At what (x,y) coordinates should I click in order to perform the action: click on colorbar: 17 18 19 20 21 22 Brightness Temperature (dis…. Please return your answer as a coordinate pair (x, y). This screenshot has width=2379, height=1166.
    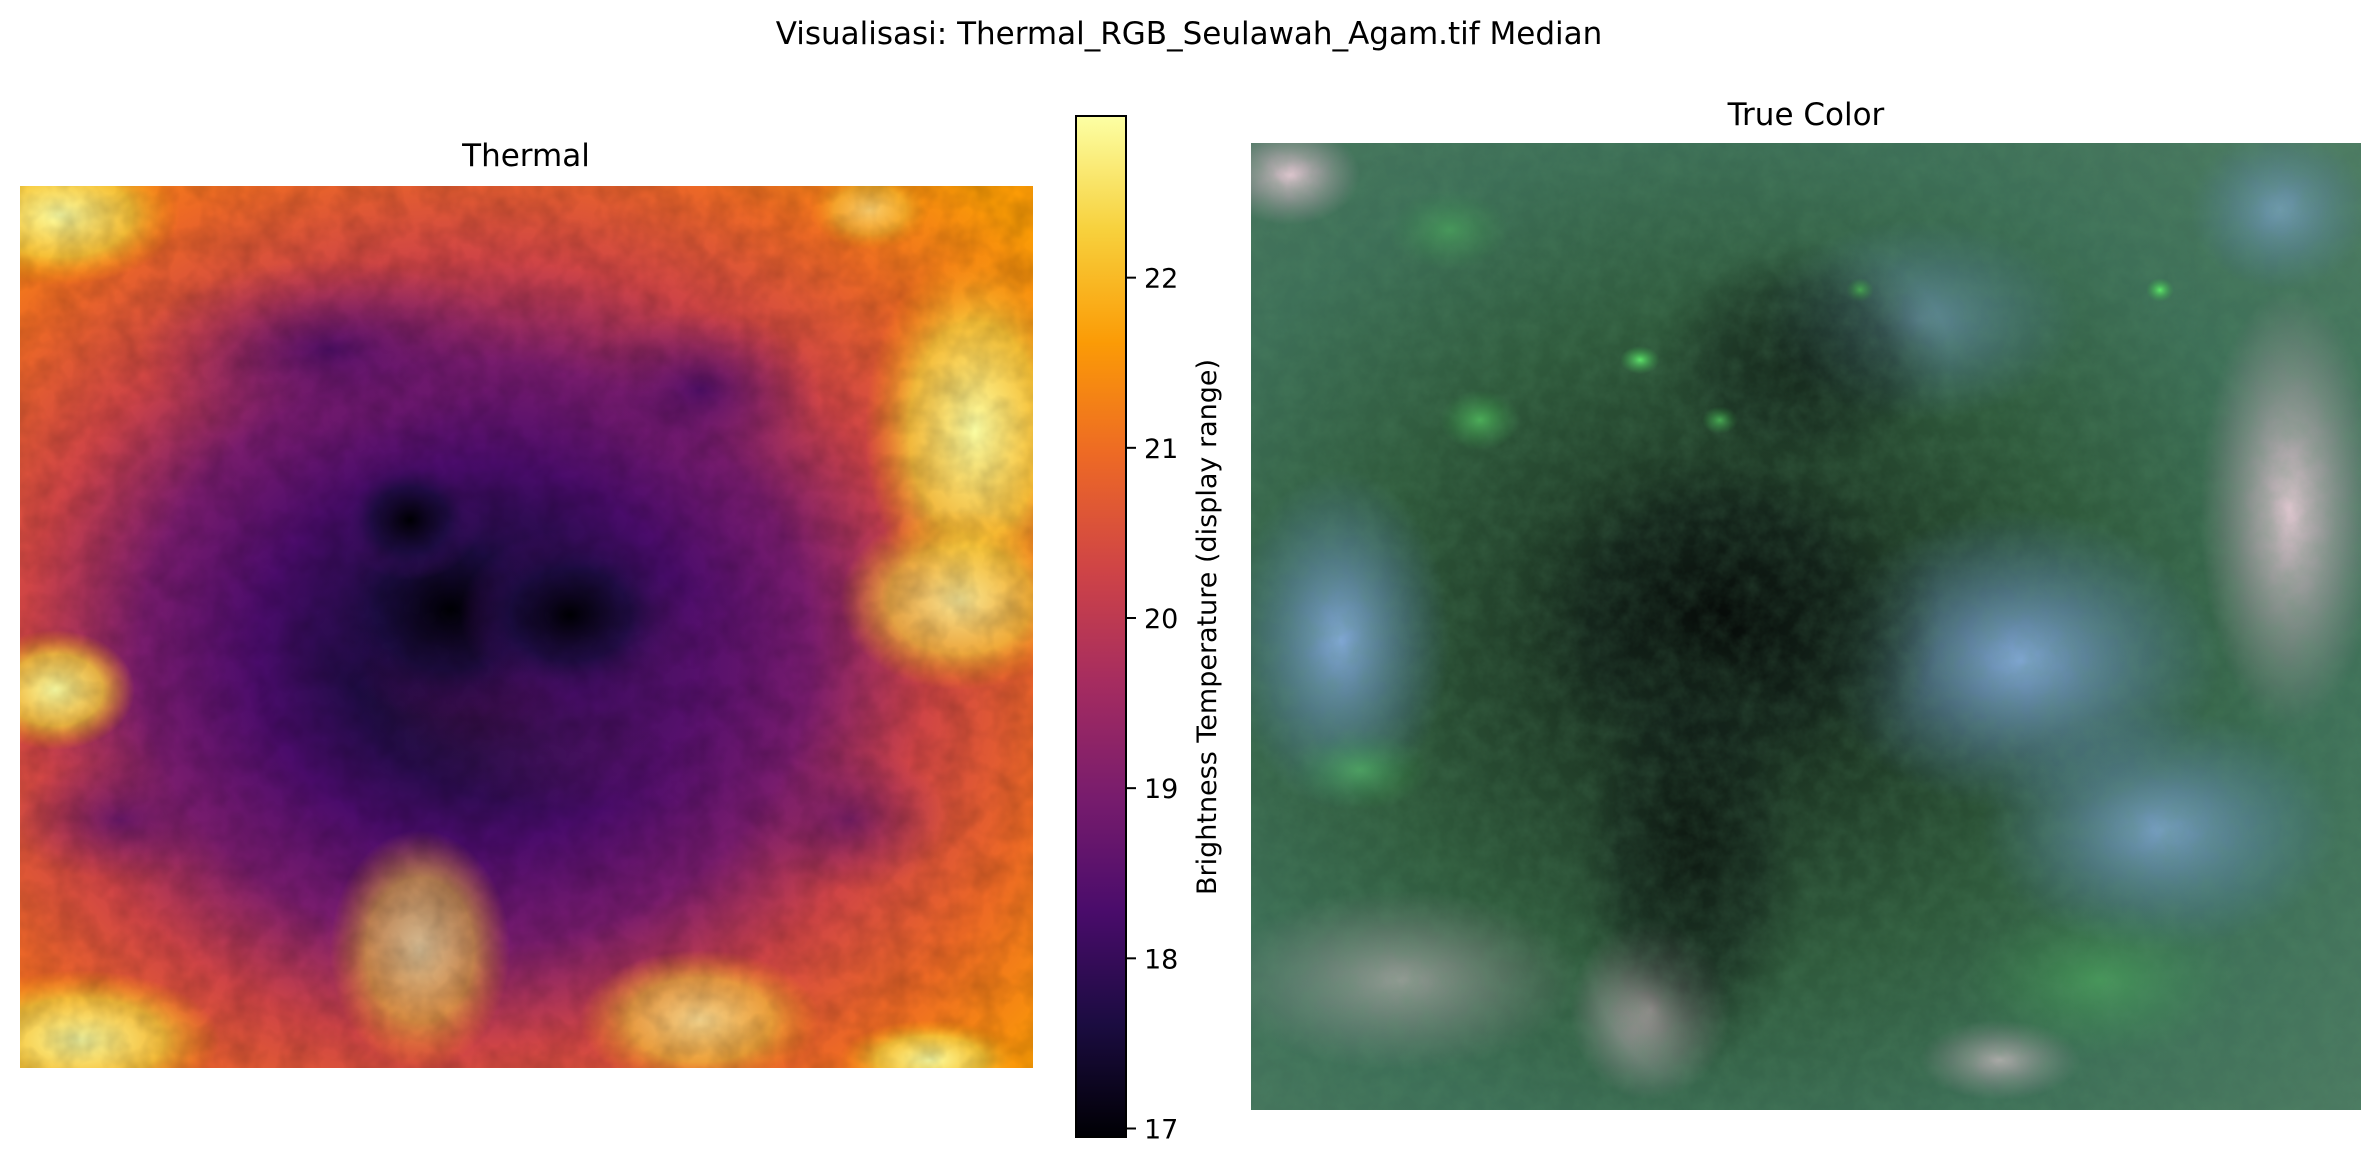
    Looking at the image, I should click on (1149, 630).